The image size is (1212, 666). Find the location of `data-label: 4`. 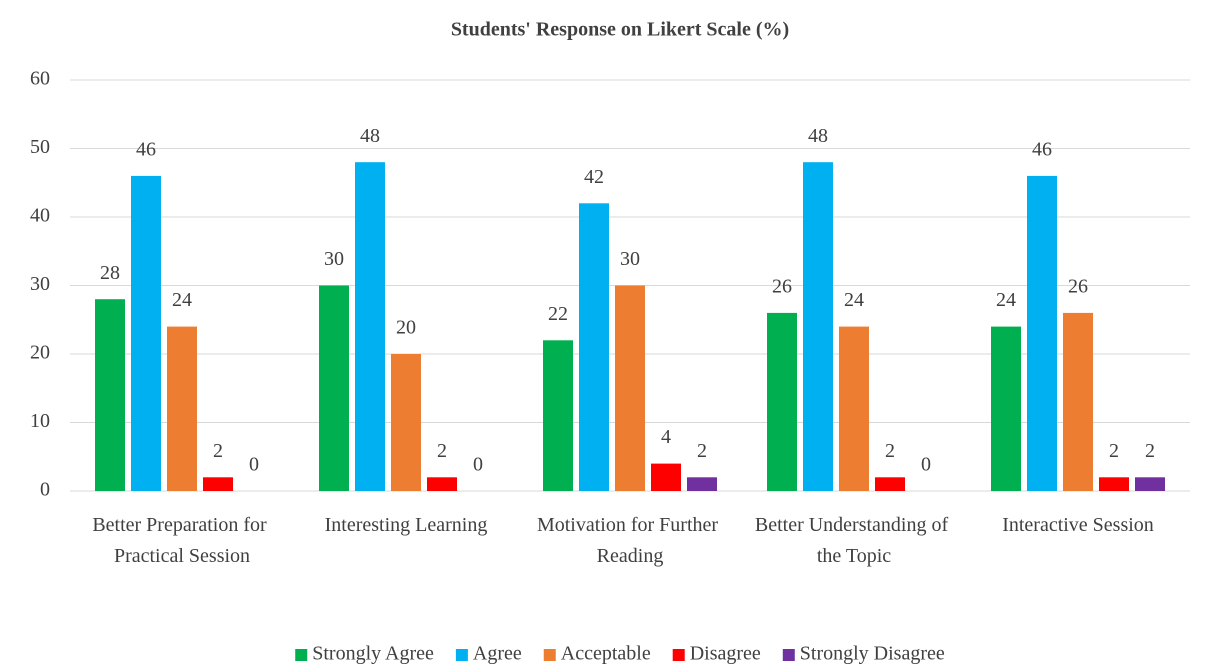

data-label: 4 is located at coordinates (666, 437).